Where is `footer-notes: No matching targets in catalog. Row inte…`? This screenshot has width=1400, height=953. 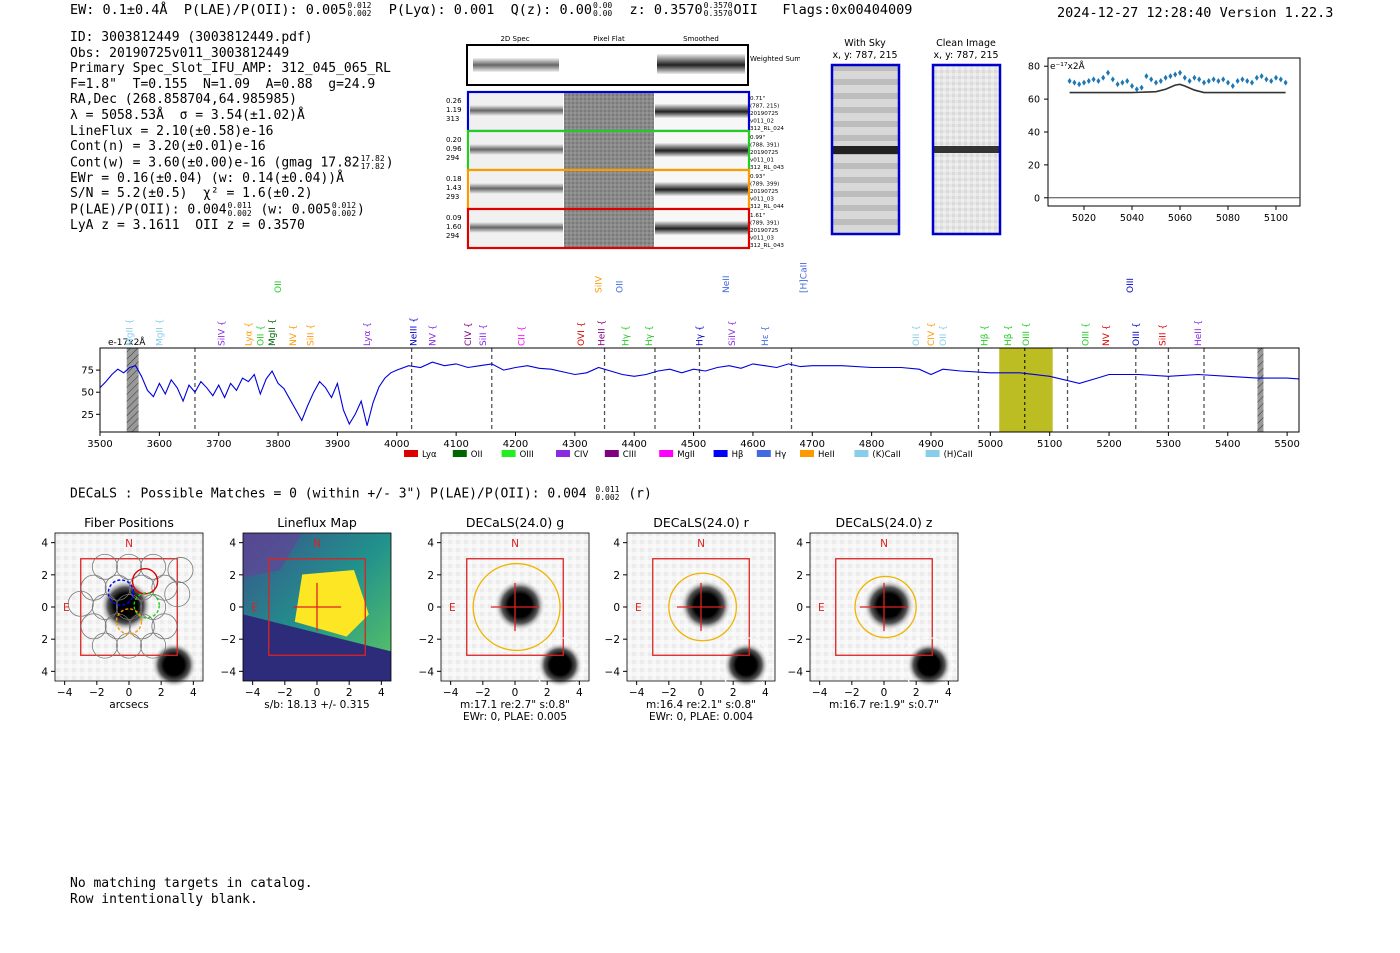 footer-notes: No matching targets in catalog. Row inte… is located at coordinates (191, 891).